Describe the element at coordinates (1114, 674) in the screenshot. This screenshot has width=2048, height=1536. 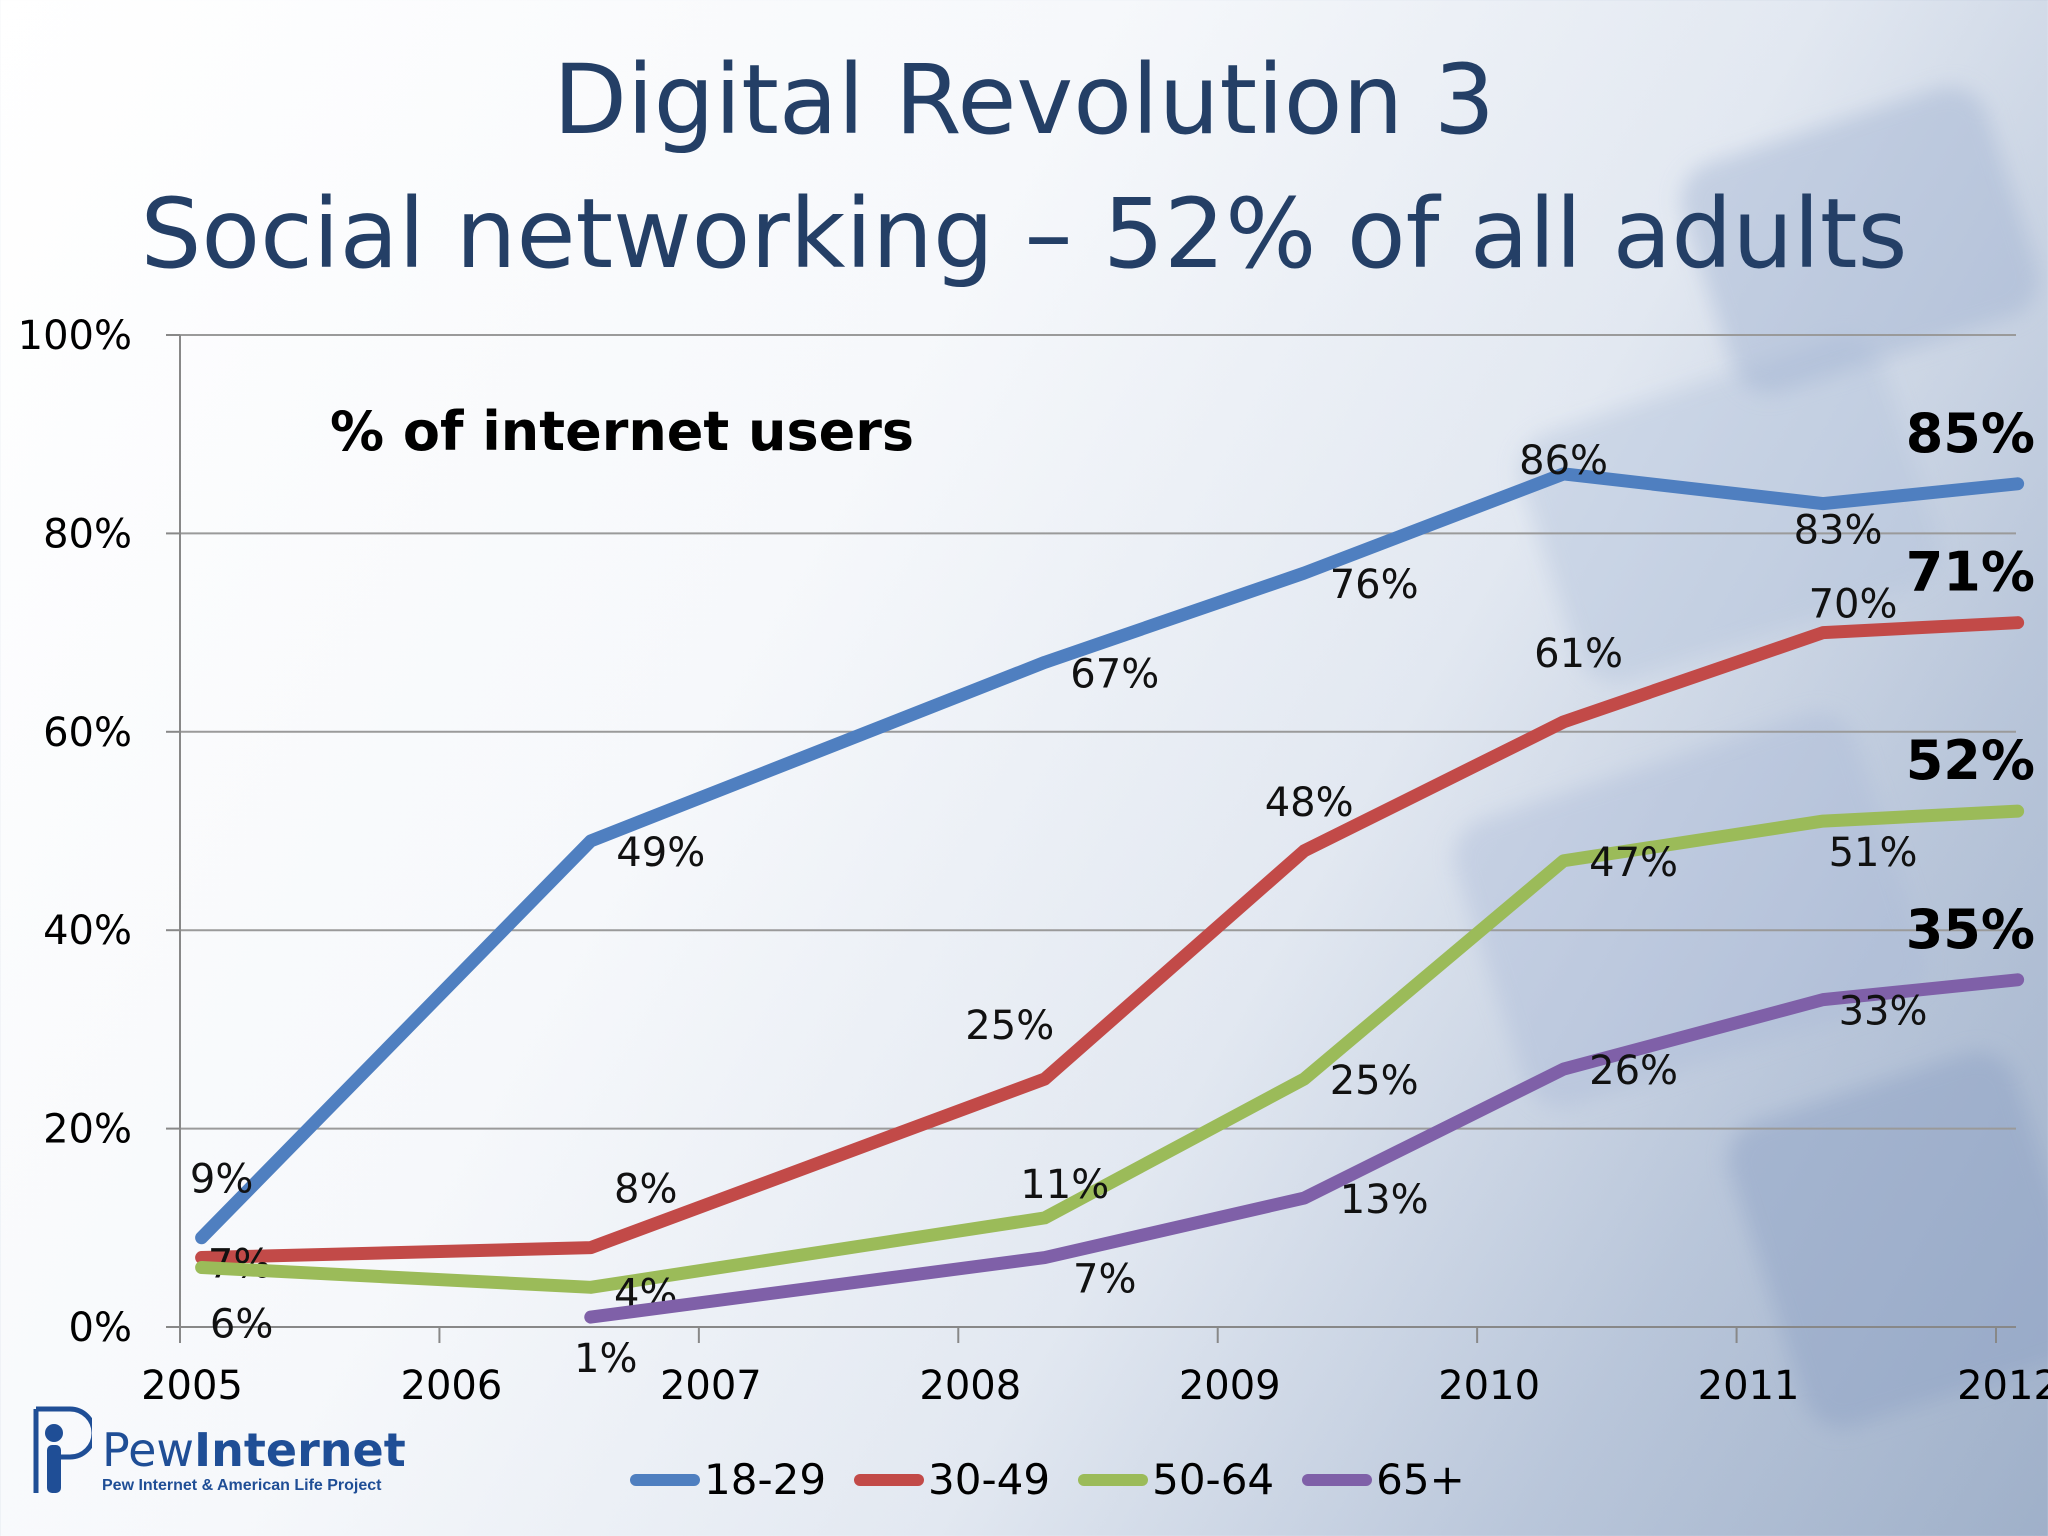
I see `data-label-18-29: 67%` at that location.